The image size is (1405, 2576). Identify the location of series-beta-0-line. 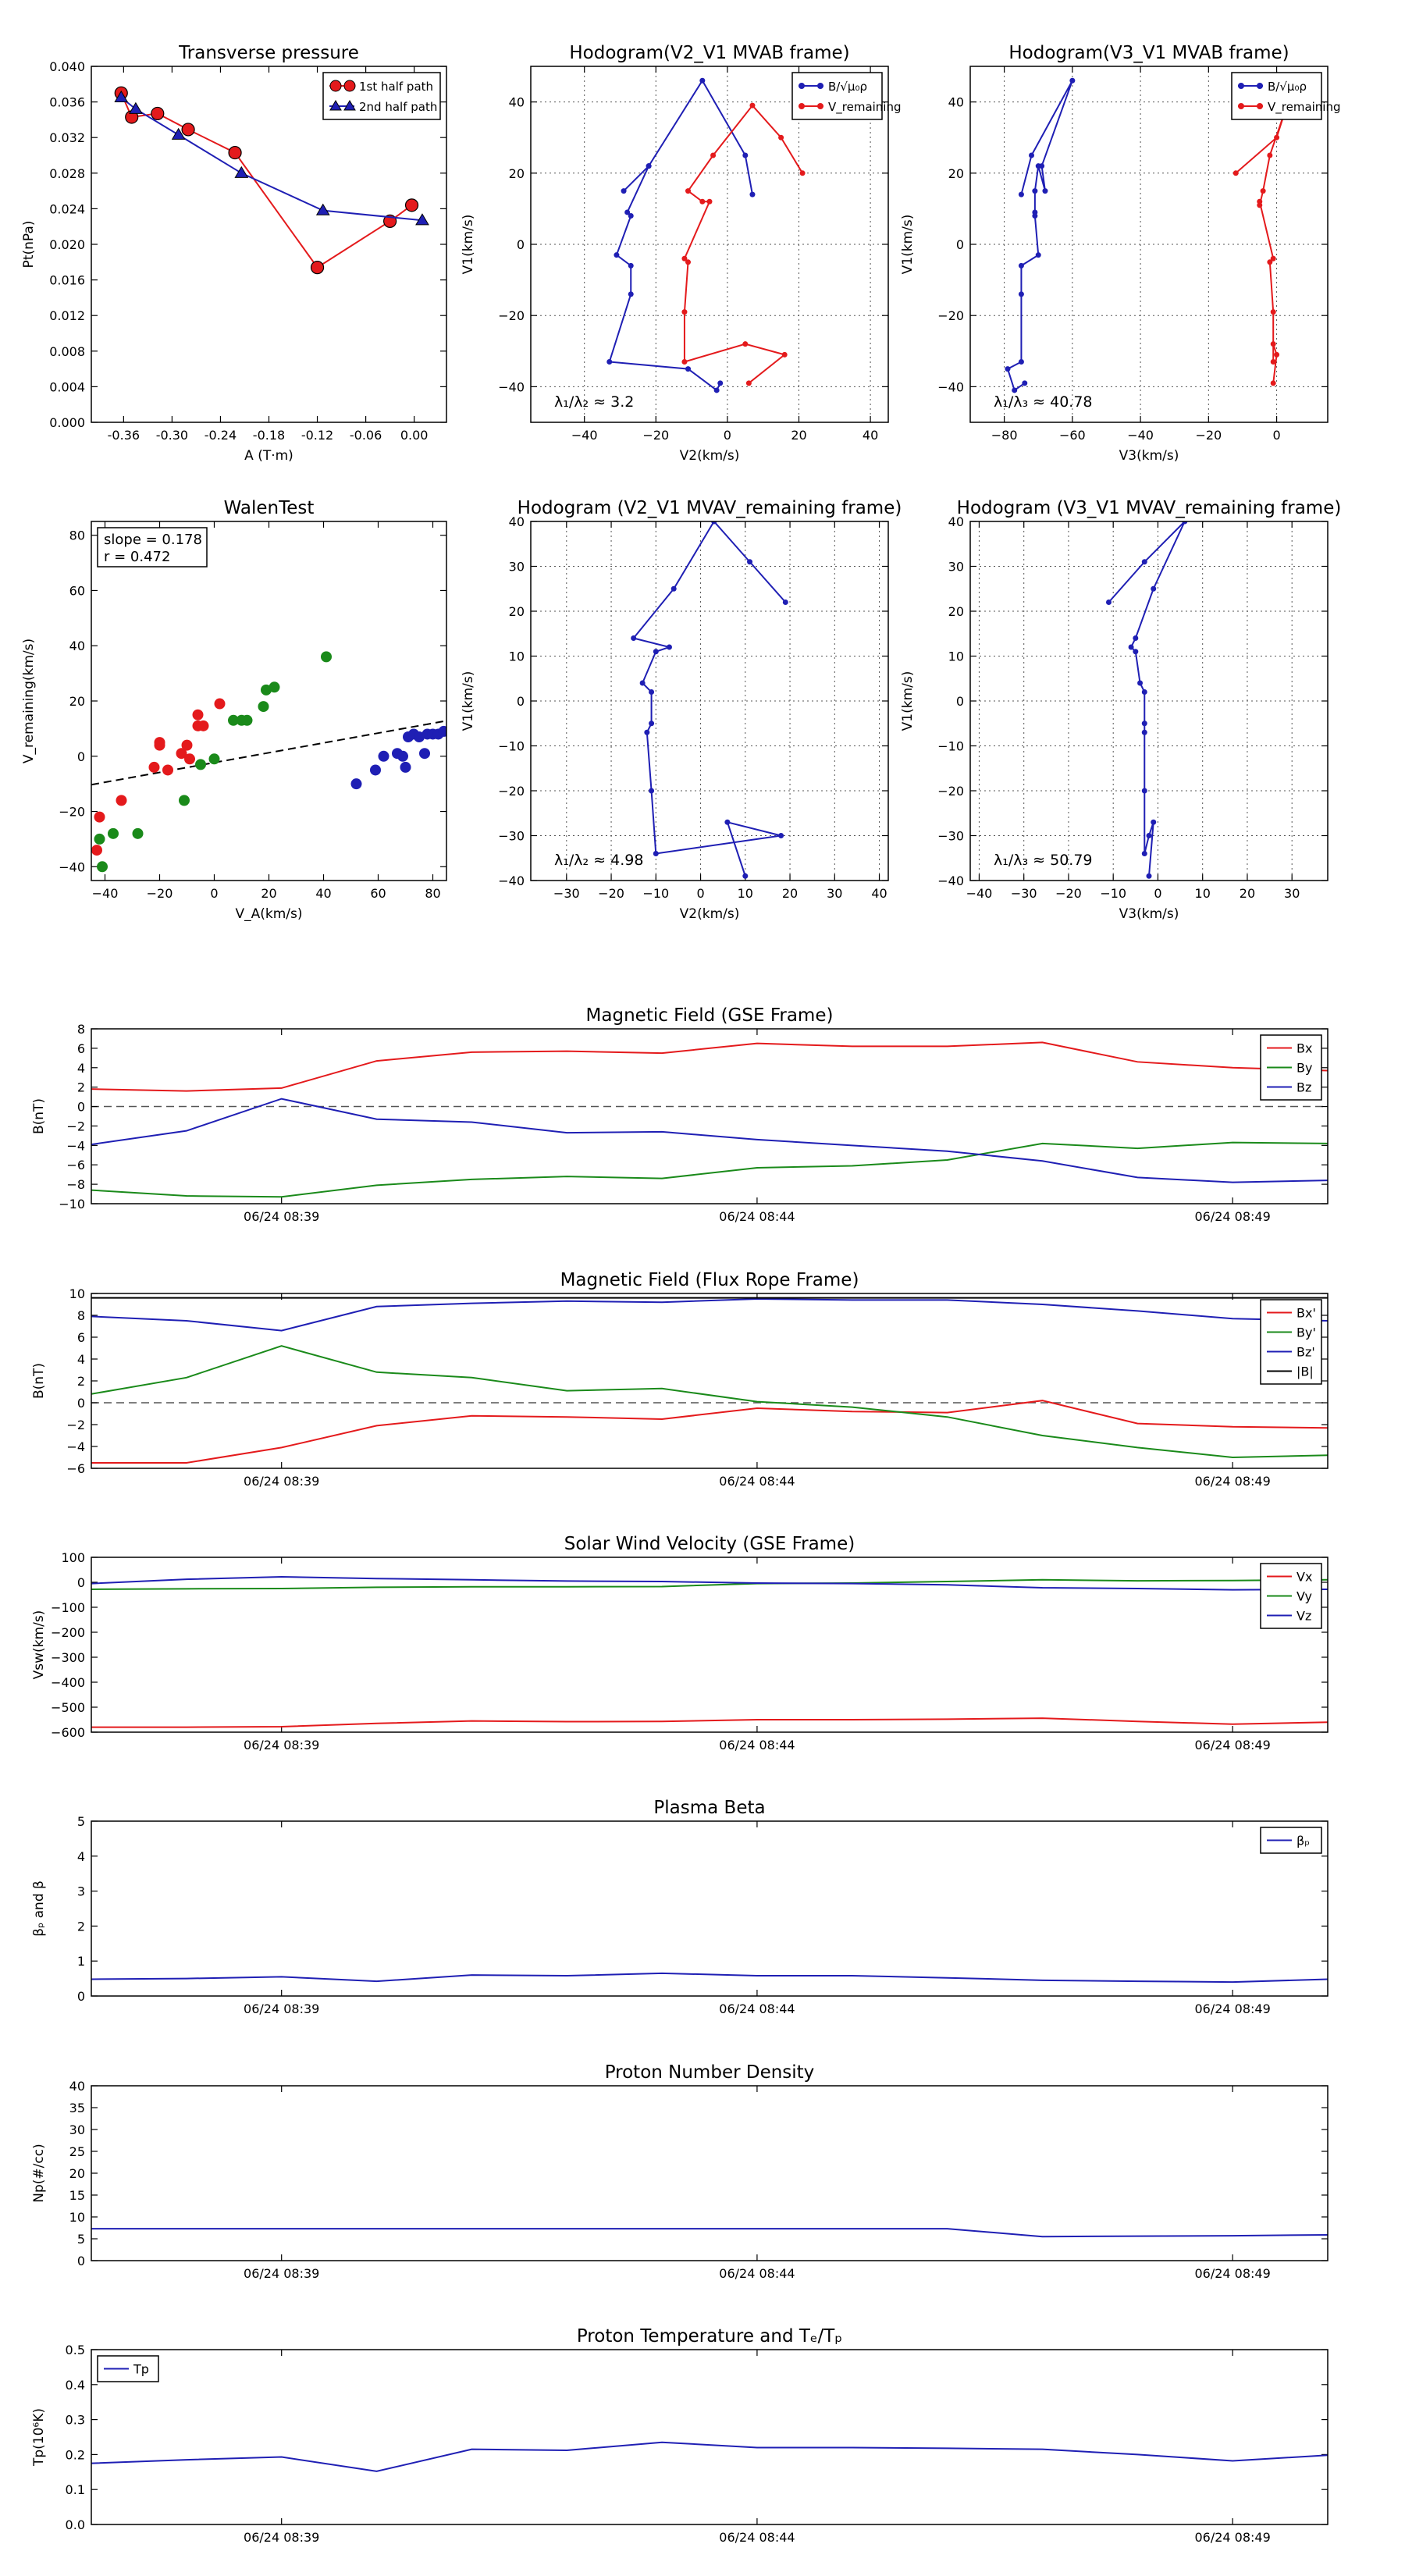
(710, 1978).